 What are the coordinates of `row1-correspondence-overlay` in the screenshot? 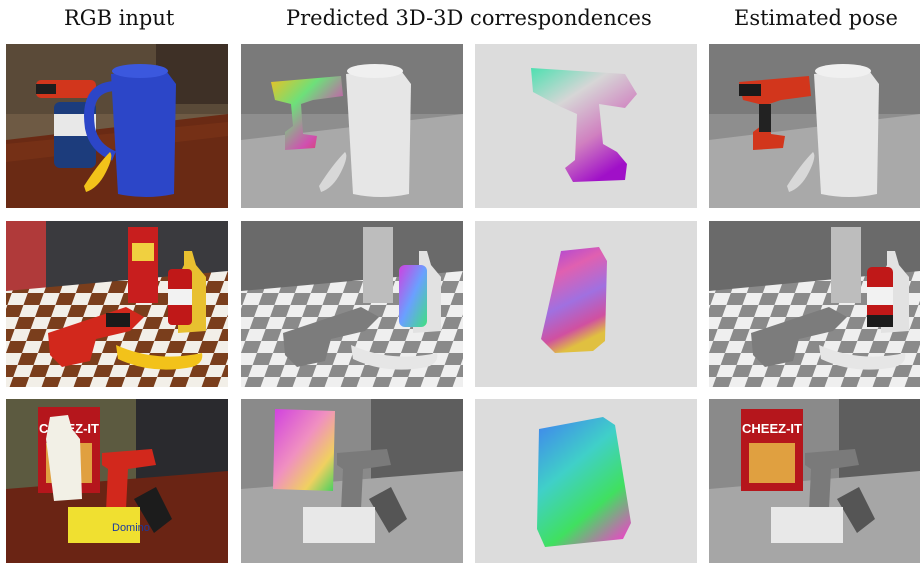 It's located at (352, 126).